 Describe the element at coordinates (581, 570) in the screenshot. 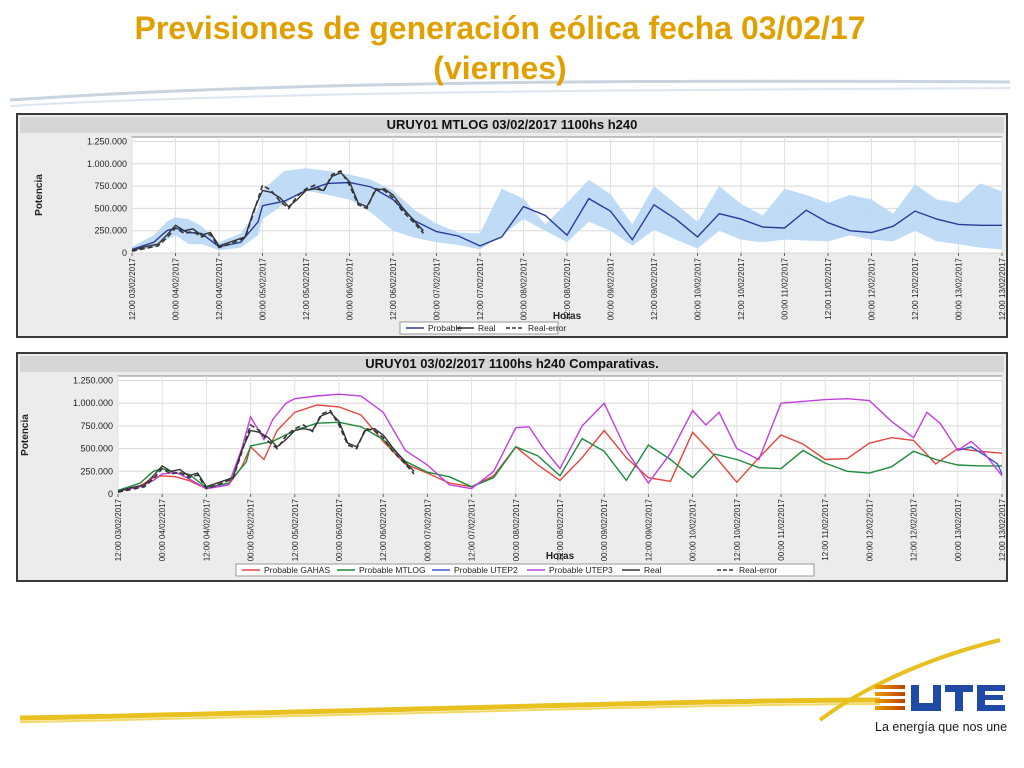

I see `legend-label: Probable UTEP3` at that location.